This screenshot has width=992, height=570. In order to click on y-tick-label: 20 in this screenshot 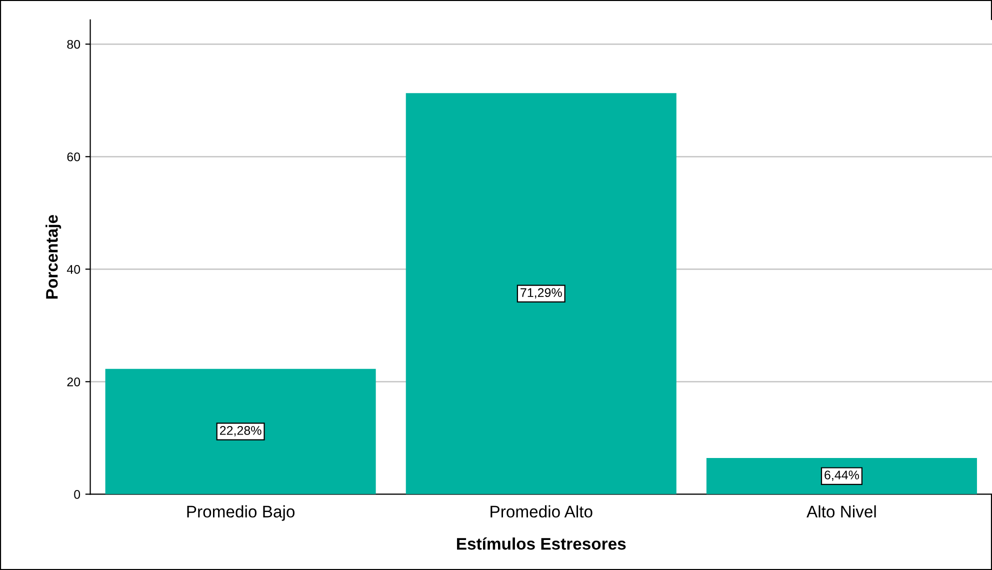, I will do `click(73, 381)`.